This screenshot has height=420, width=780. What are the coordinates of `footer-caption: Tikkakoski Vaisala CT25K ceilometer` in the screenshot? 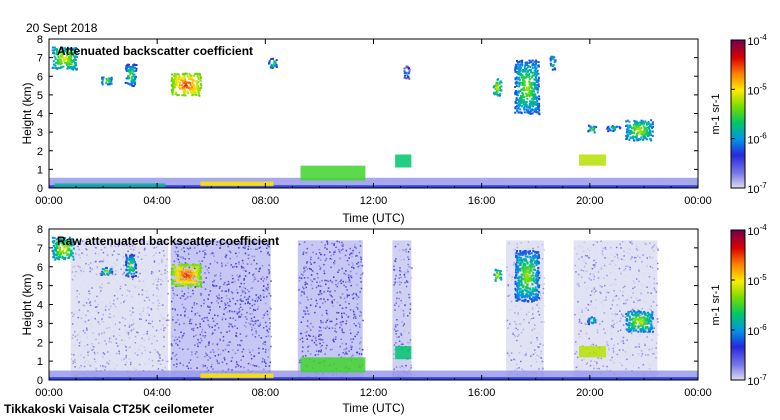 It's located at (109, 409).